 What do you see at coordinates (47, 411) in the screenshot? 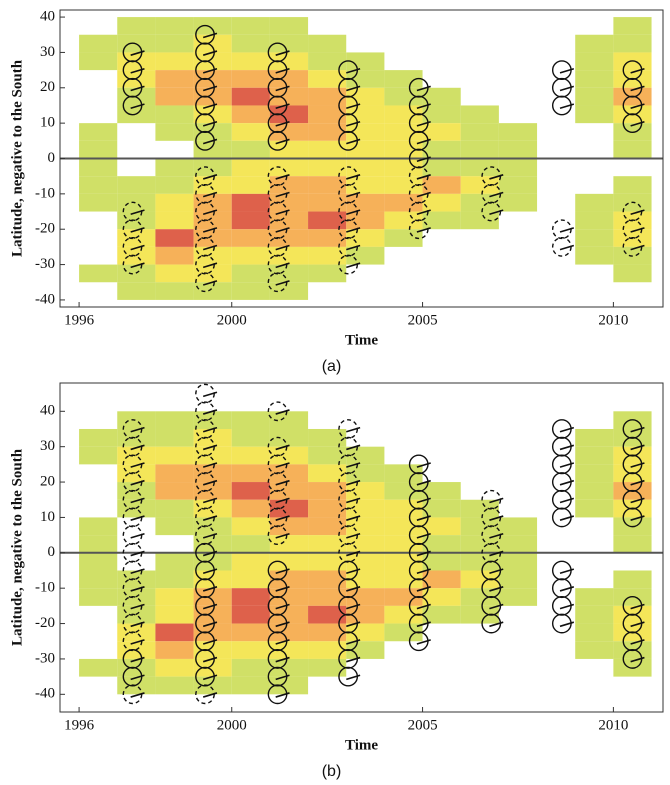
I see `y-tick-label: 40` at bounding box center [47, 411].